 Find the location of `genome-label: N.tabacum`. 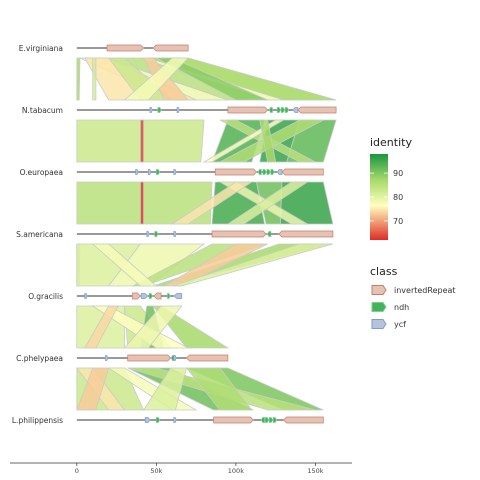

genome-label: N.tabacum is located at coordinates (42, 110).